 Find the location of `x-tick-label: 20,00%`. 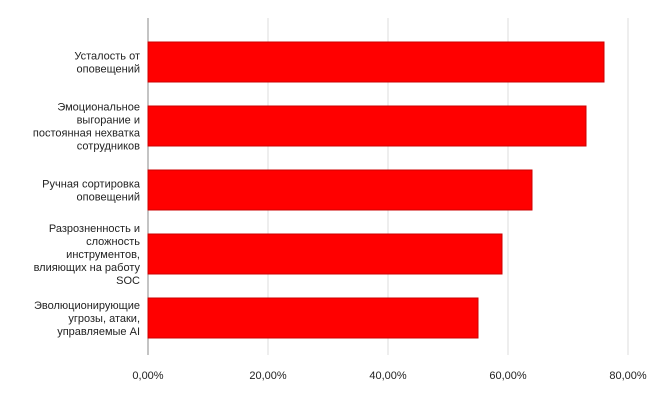

x-tick-label: 20,00% is located at coordinates (268, 376).